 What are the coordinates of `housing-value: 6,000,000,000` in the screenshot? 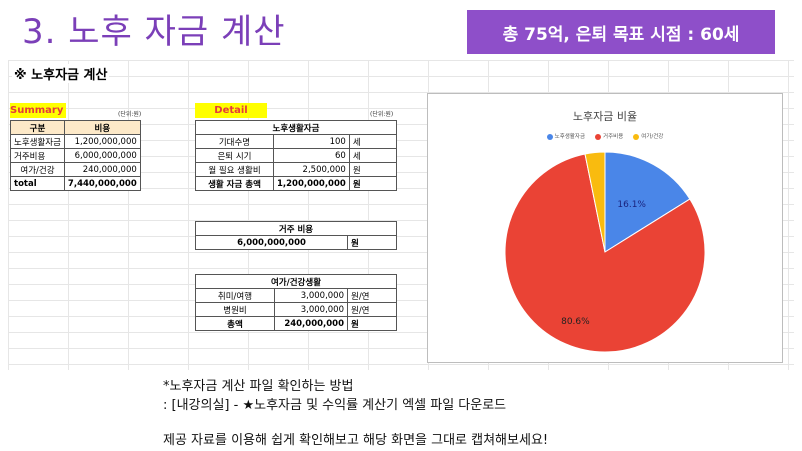 It's located at (271, 242).